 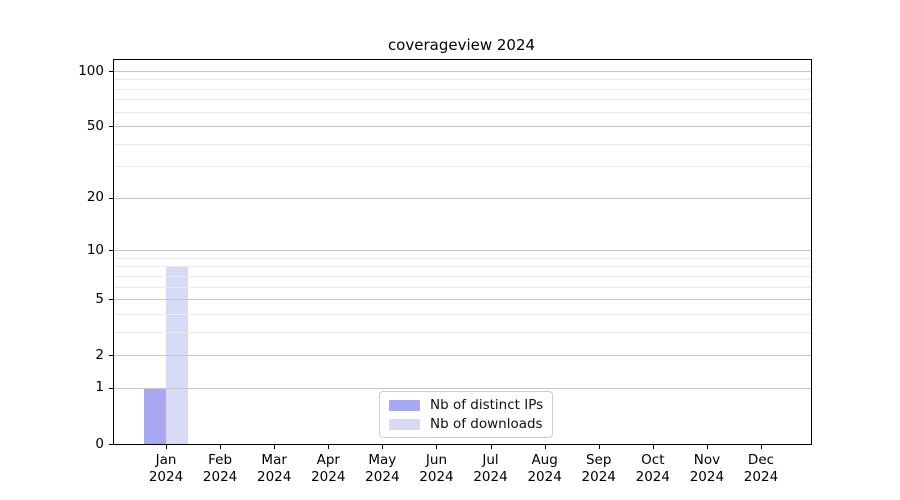 What do you see at coordinates (761, 460) in the screenshot?
I see `x-tick-month: Dec` at bounding box center [761, 460].